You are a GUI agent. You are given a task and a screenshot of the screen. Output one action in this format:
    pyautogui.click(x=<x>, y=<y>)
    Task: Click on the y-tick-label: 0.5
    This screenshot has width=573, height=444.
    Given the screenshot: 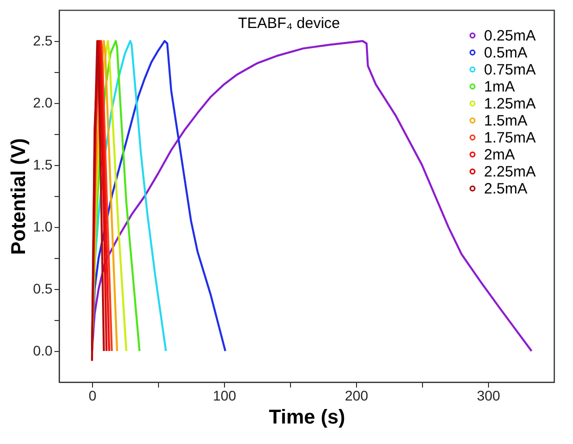 What is the action you would take?
    pyautogui.click(x=43, y=288)
    